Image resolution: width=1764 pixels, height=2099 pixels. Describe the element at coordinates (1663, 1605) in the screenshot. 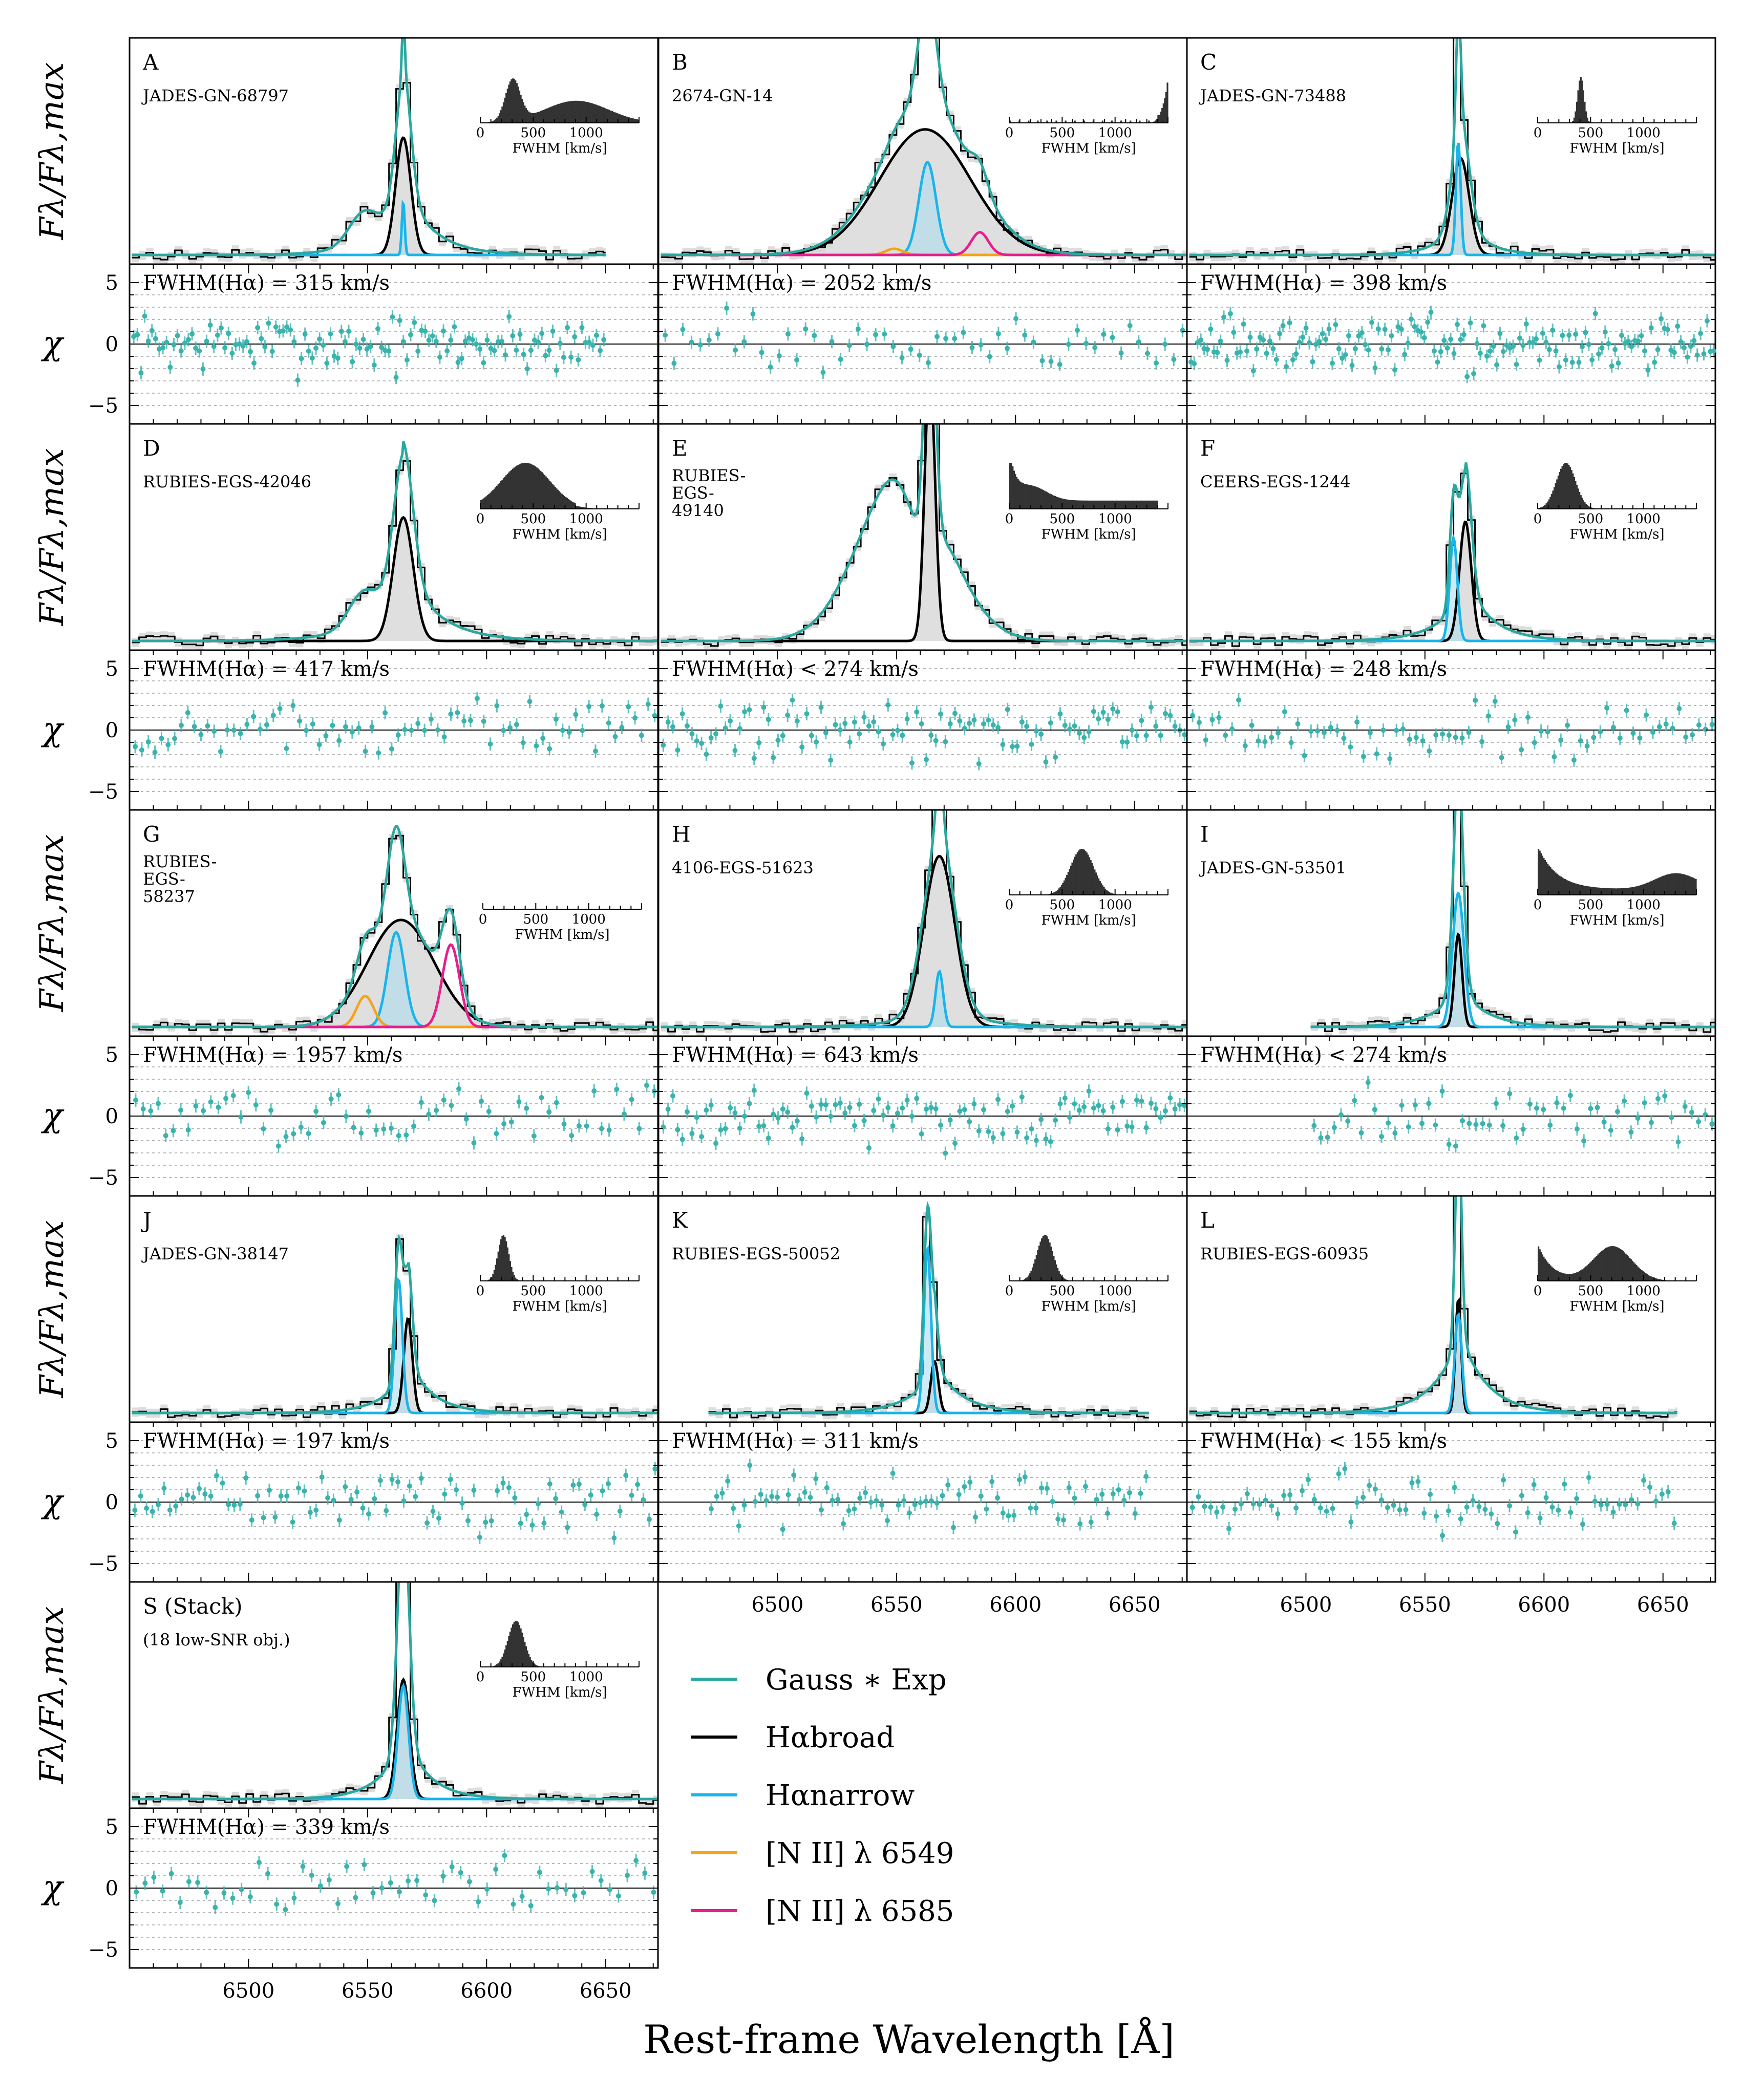

I see `x-tick-label: 6650` at that location.